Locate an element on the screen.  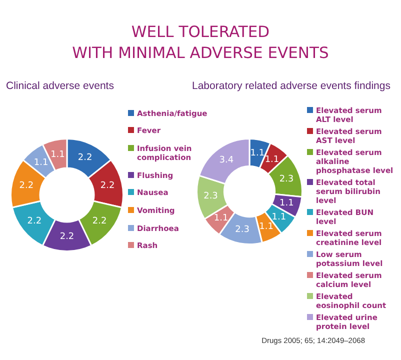
chart-title: Laboratory related adverse events findings is located at coordinates (292, 86).